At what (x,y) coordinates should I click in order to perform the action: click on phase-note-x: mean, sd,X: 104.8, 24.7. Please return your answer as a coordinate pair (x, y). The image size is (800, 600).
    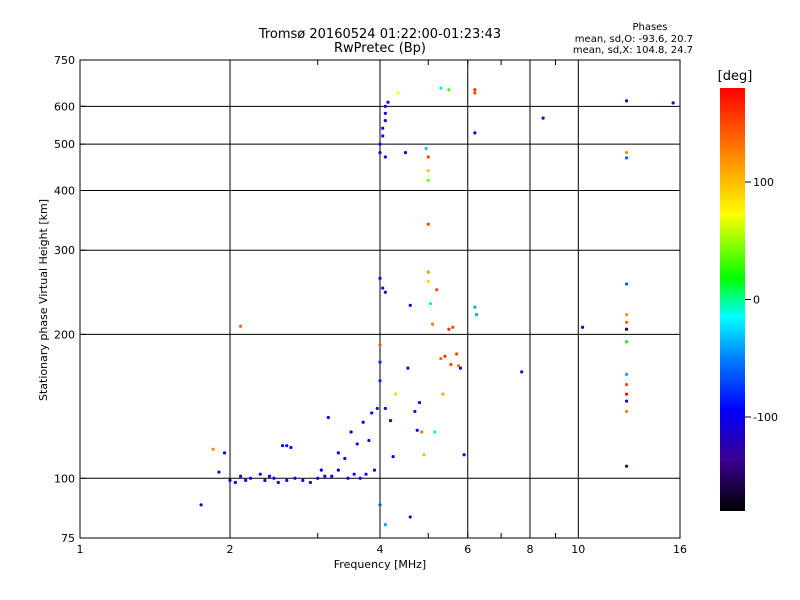
    Looking at the image, I should click on (633, 50).